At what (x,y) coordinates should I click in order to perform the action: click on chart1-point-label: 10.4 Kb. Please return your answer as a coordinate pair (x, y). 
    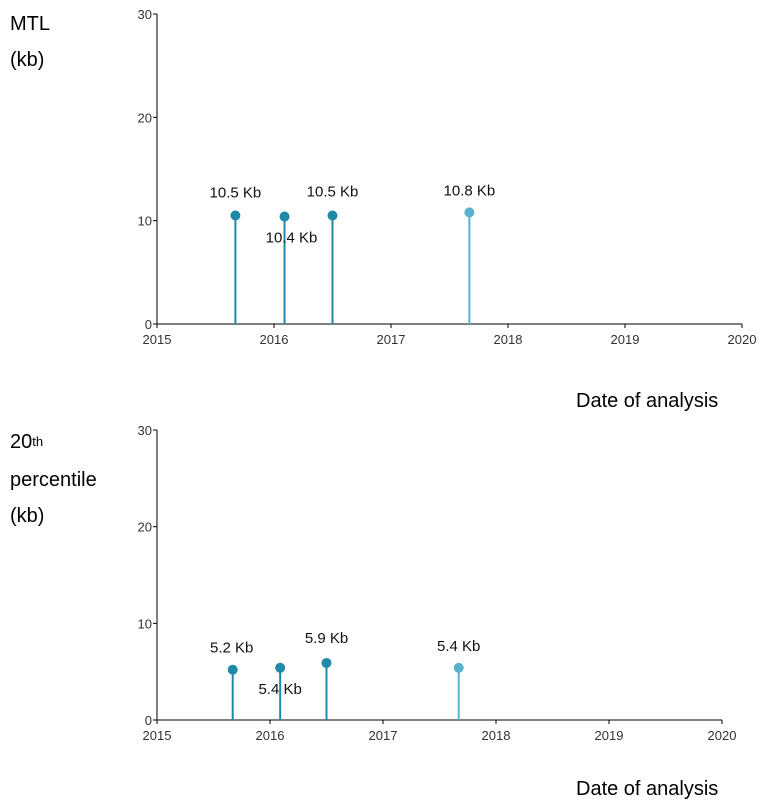
    Looking at the image, I should click on (292, 238).